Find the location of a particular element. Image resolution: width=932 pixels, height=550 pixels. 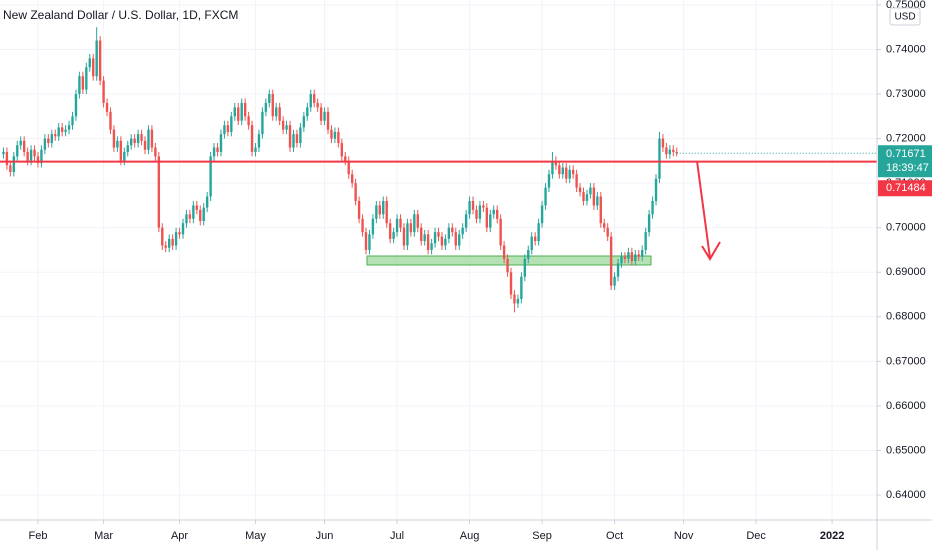

x-tick-label: Jul is located at coordinates (397, 536).